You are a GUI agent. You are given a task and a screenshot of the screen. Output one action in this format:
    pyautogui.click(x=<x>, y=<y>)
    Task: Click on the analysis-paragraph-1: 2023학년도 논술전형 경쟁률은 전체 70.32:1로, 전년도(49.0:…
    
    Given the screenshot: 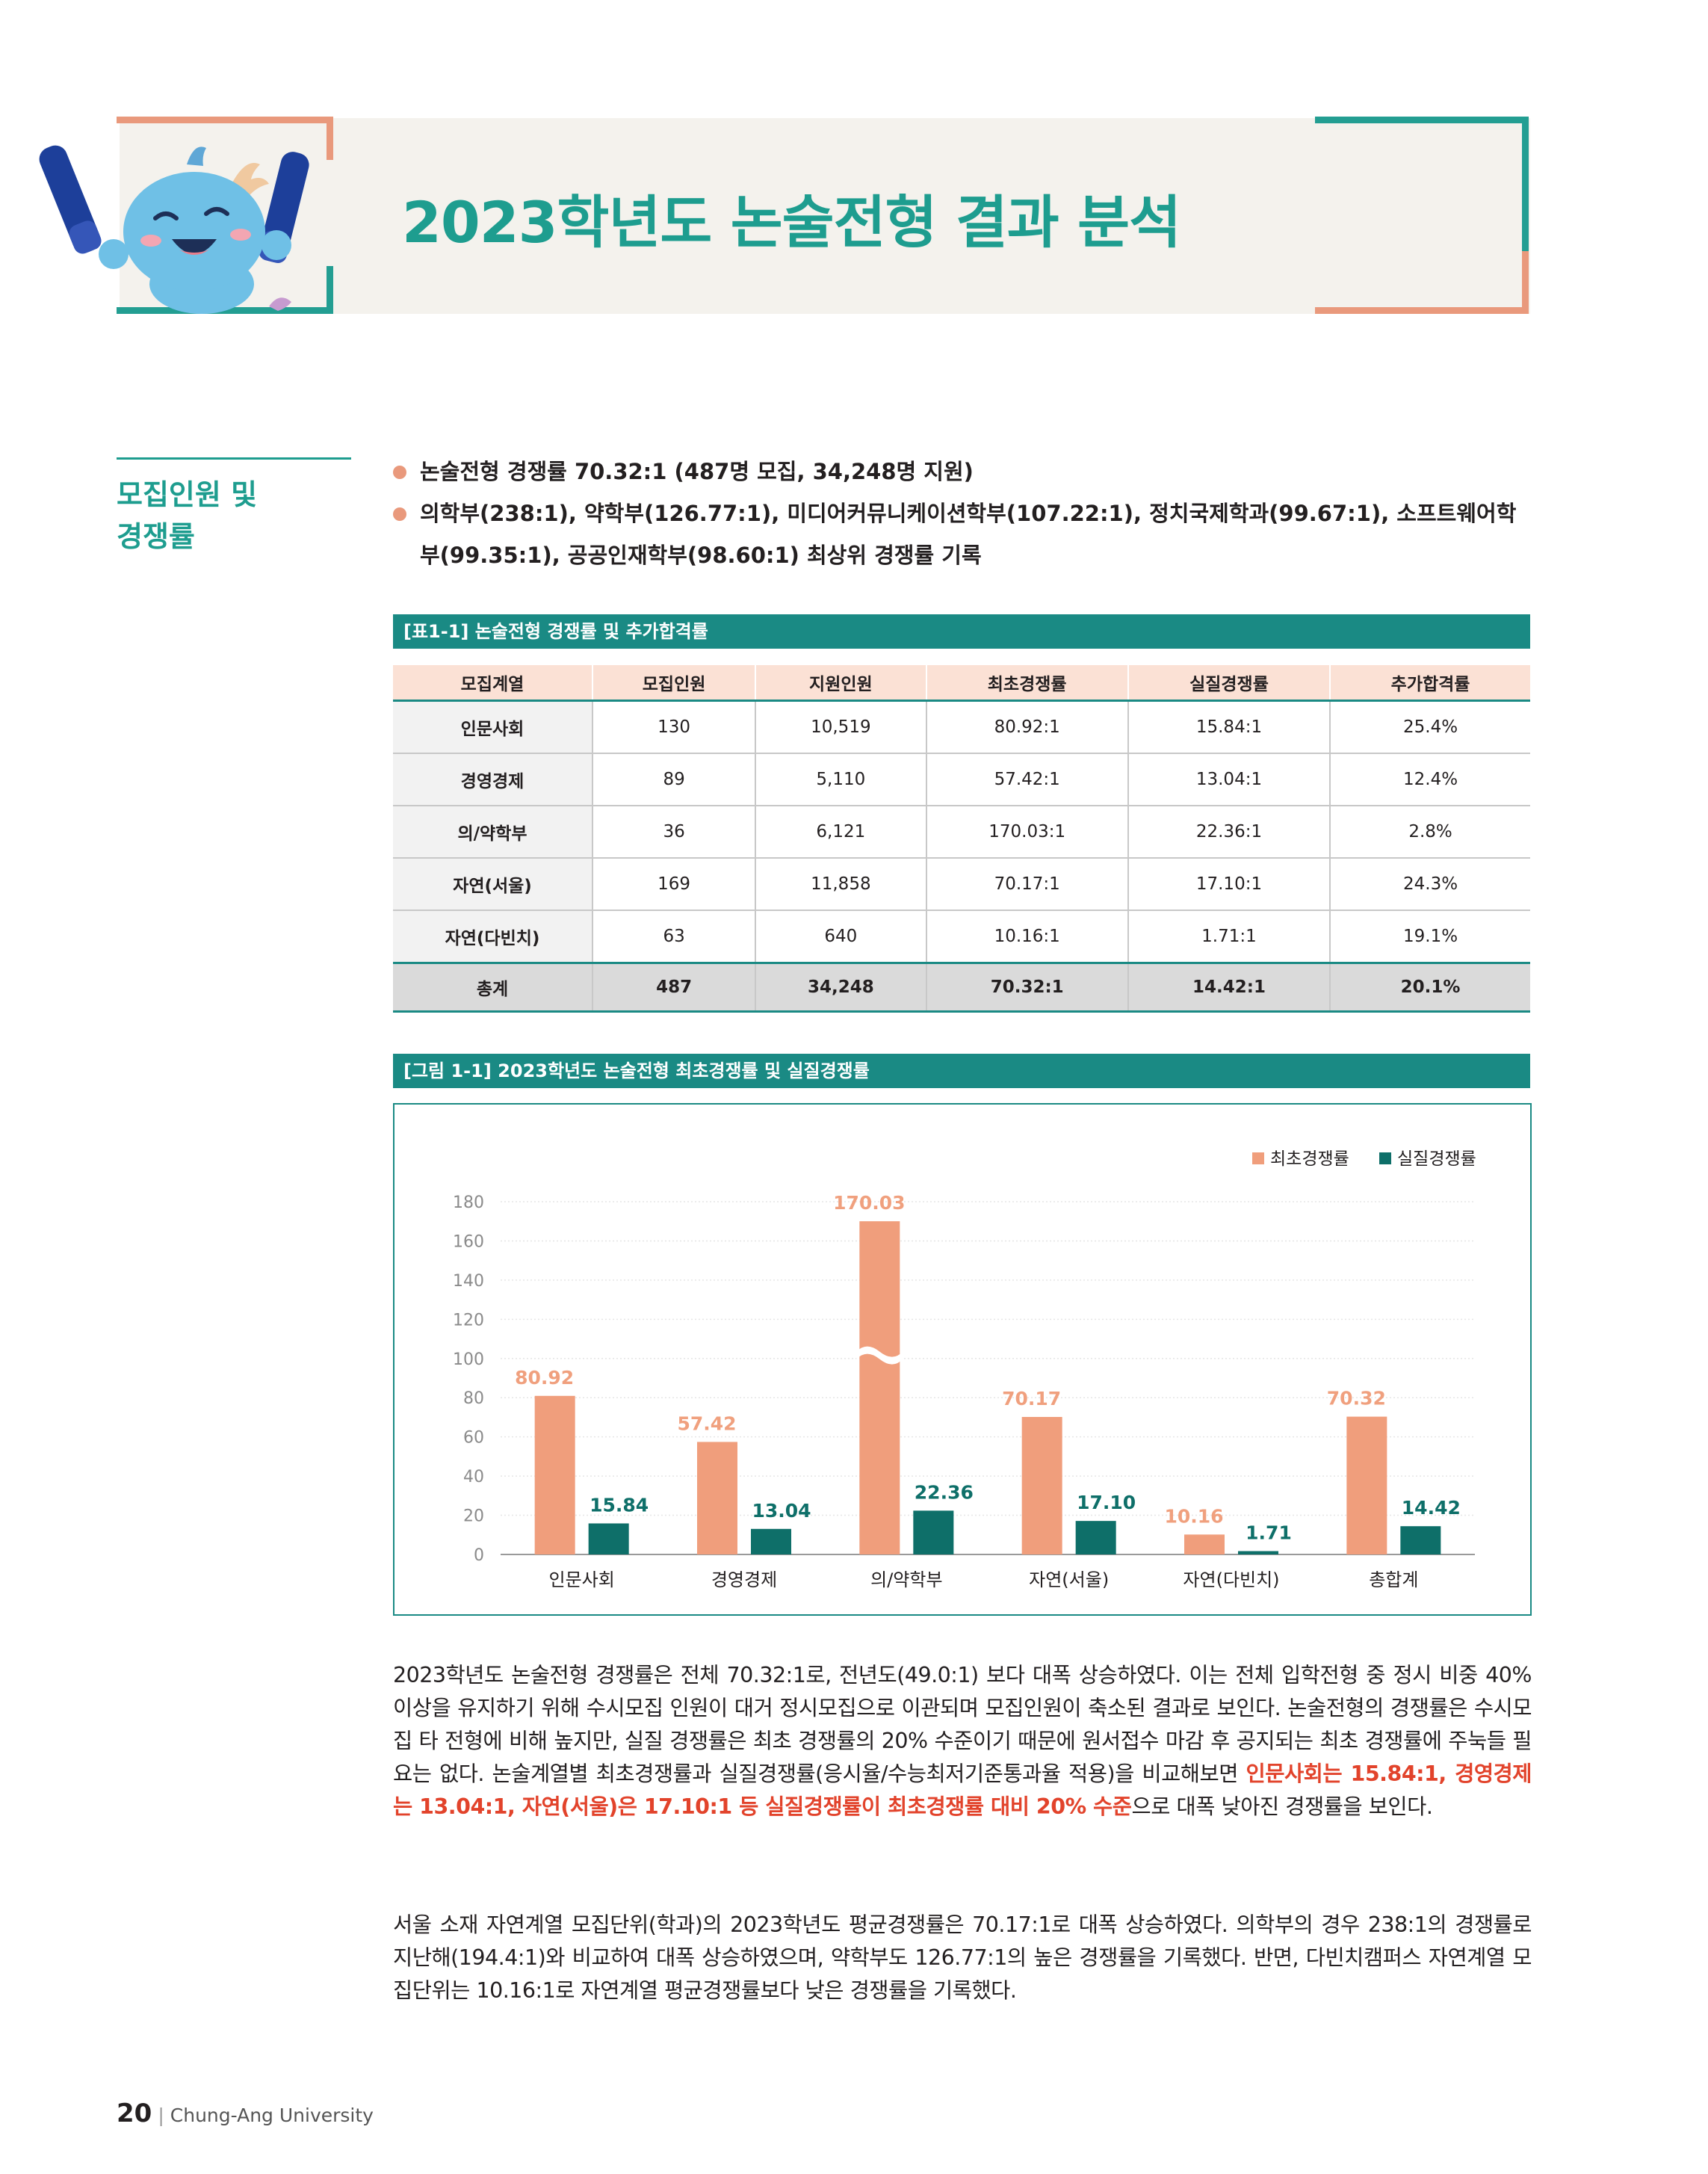 What is the action you would take?
    pyautogui.click(x=962, y=1741)
    